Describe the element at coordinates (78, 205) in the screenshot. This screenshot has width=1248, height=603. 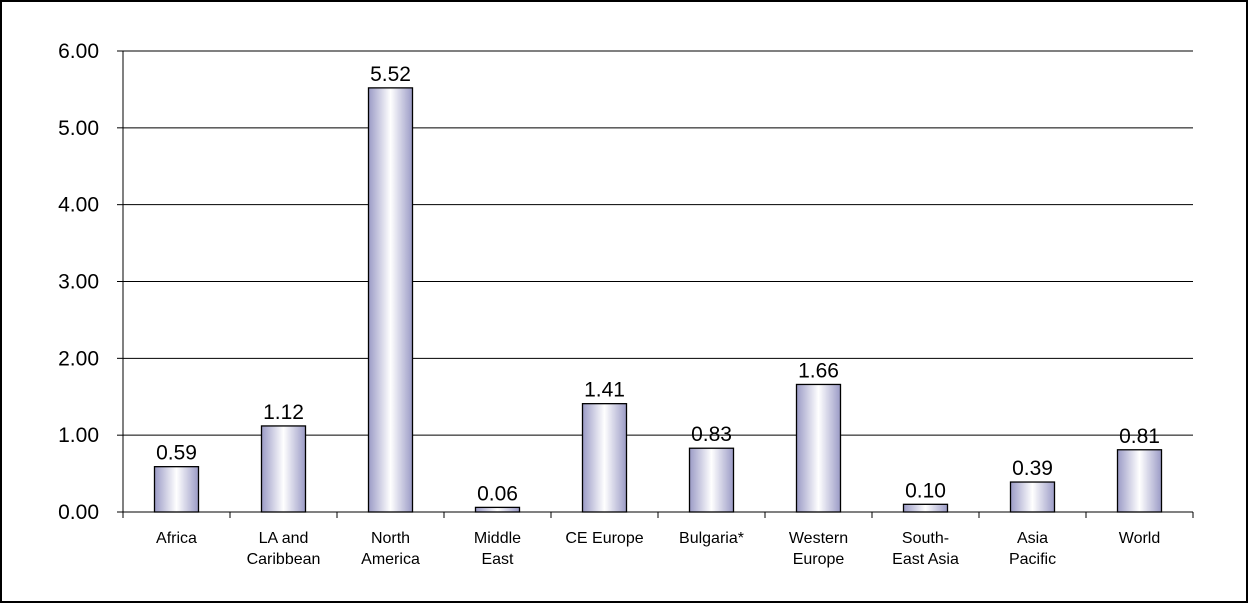
I see `y-tick-label: 4.00` at that location.